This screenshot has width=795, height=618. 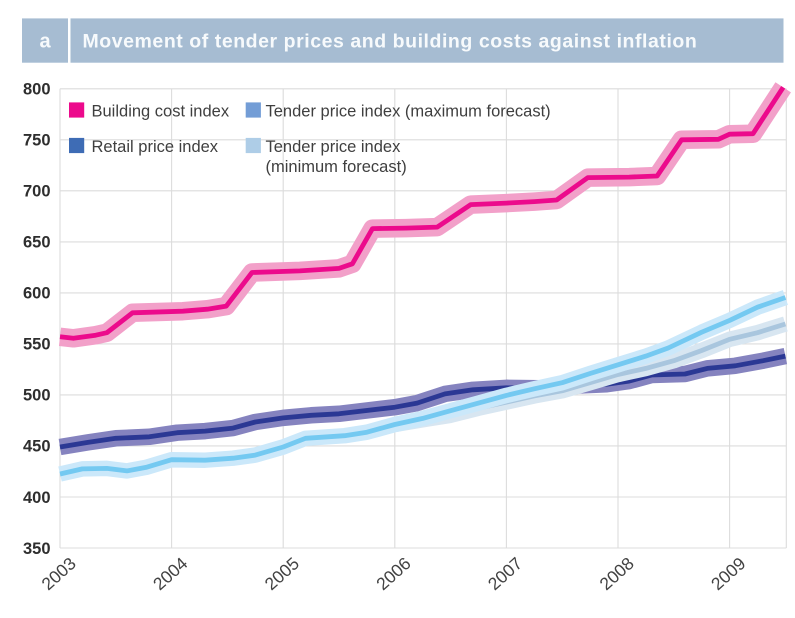 What do you see at coordinates (45, 42) in the screenshot?
I see `svg-text: a` at bounding box center [45, 42].